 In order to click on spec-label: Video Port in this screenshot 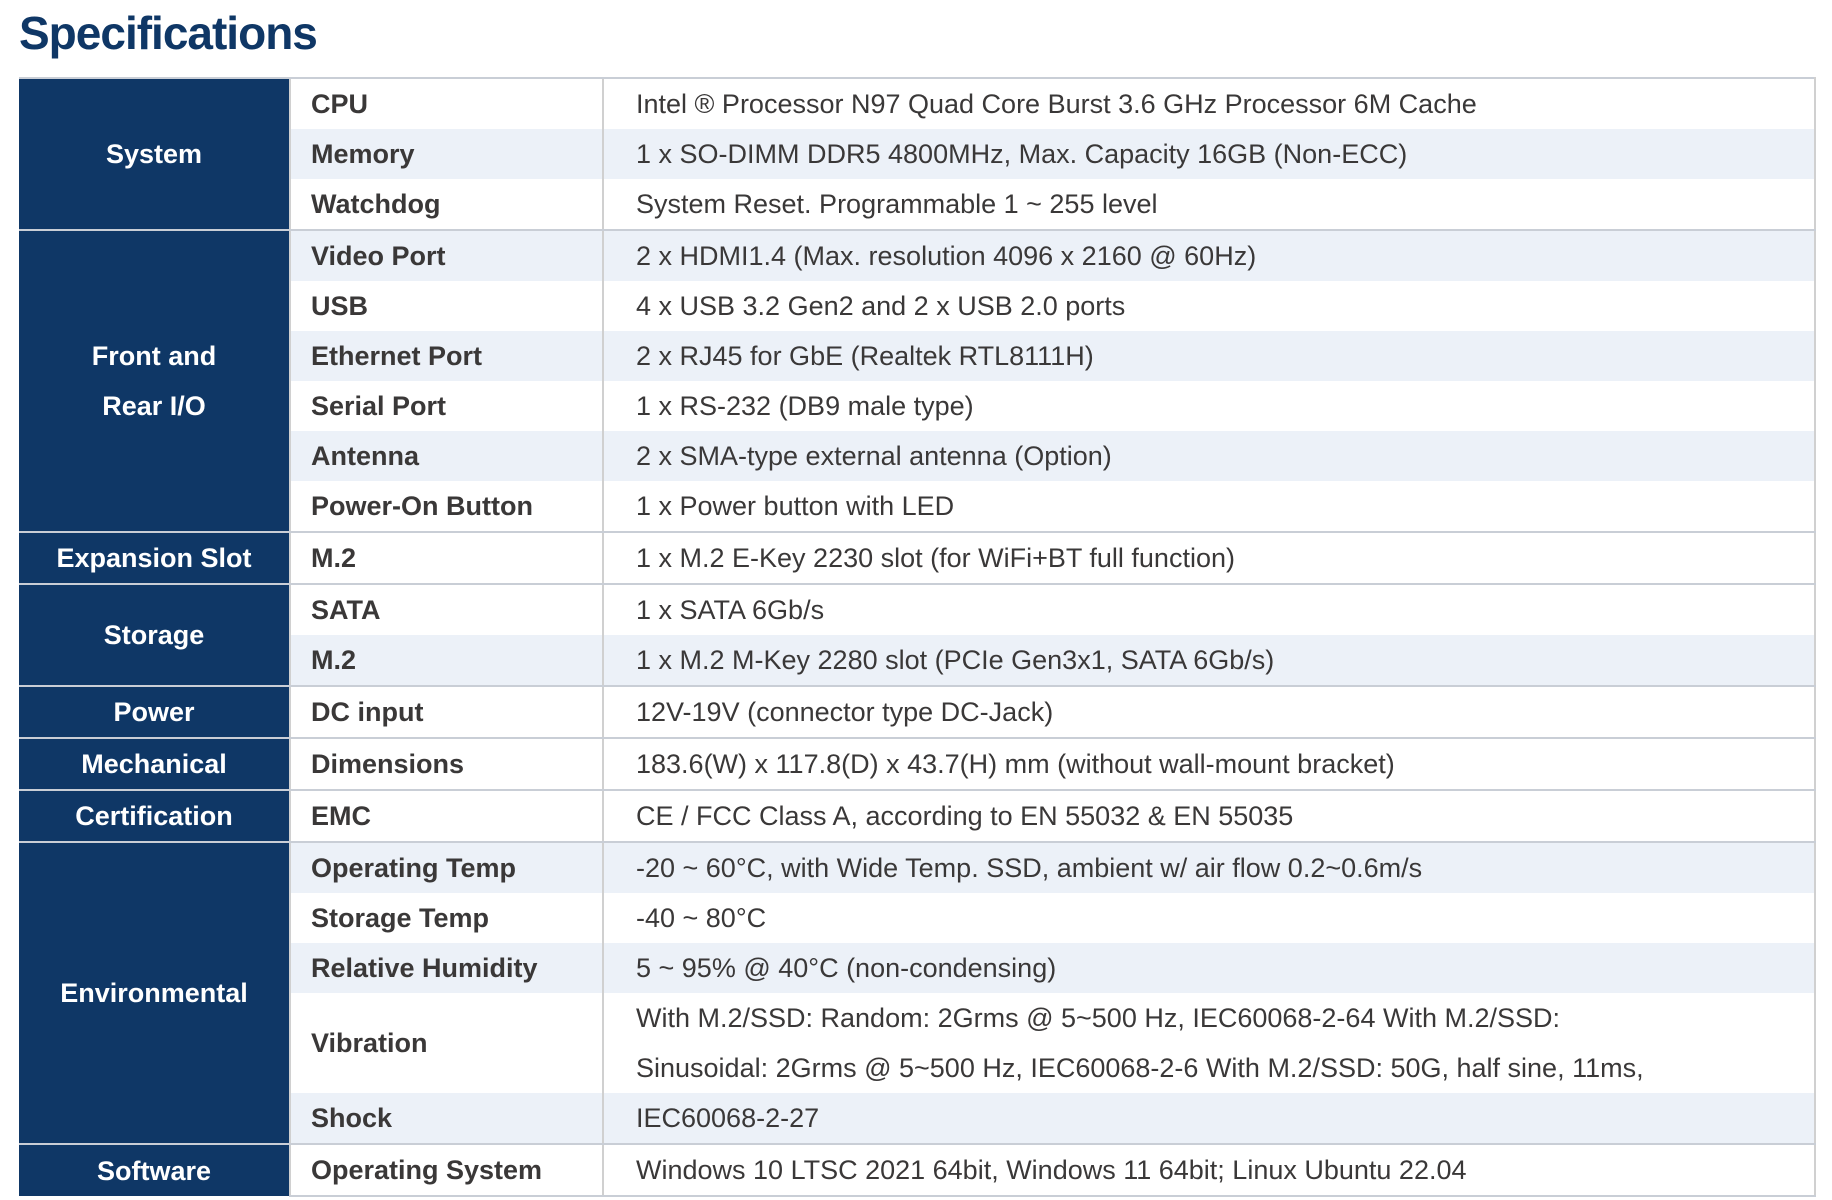, I will do `click(446, 255)`.